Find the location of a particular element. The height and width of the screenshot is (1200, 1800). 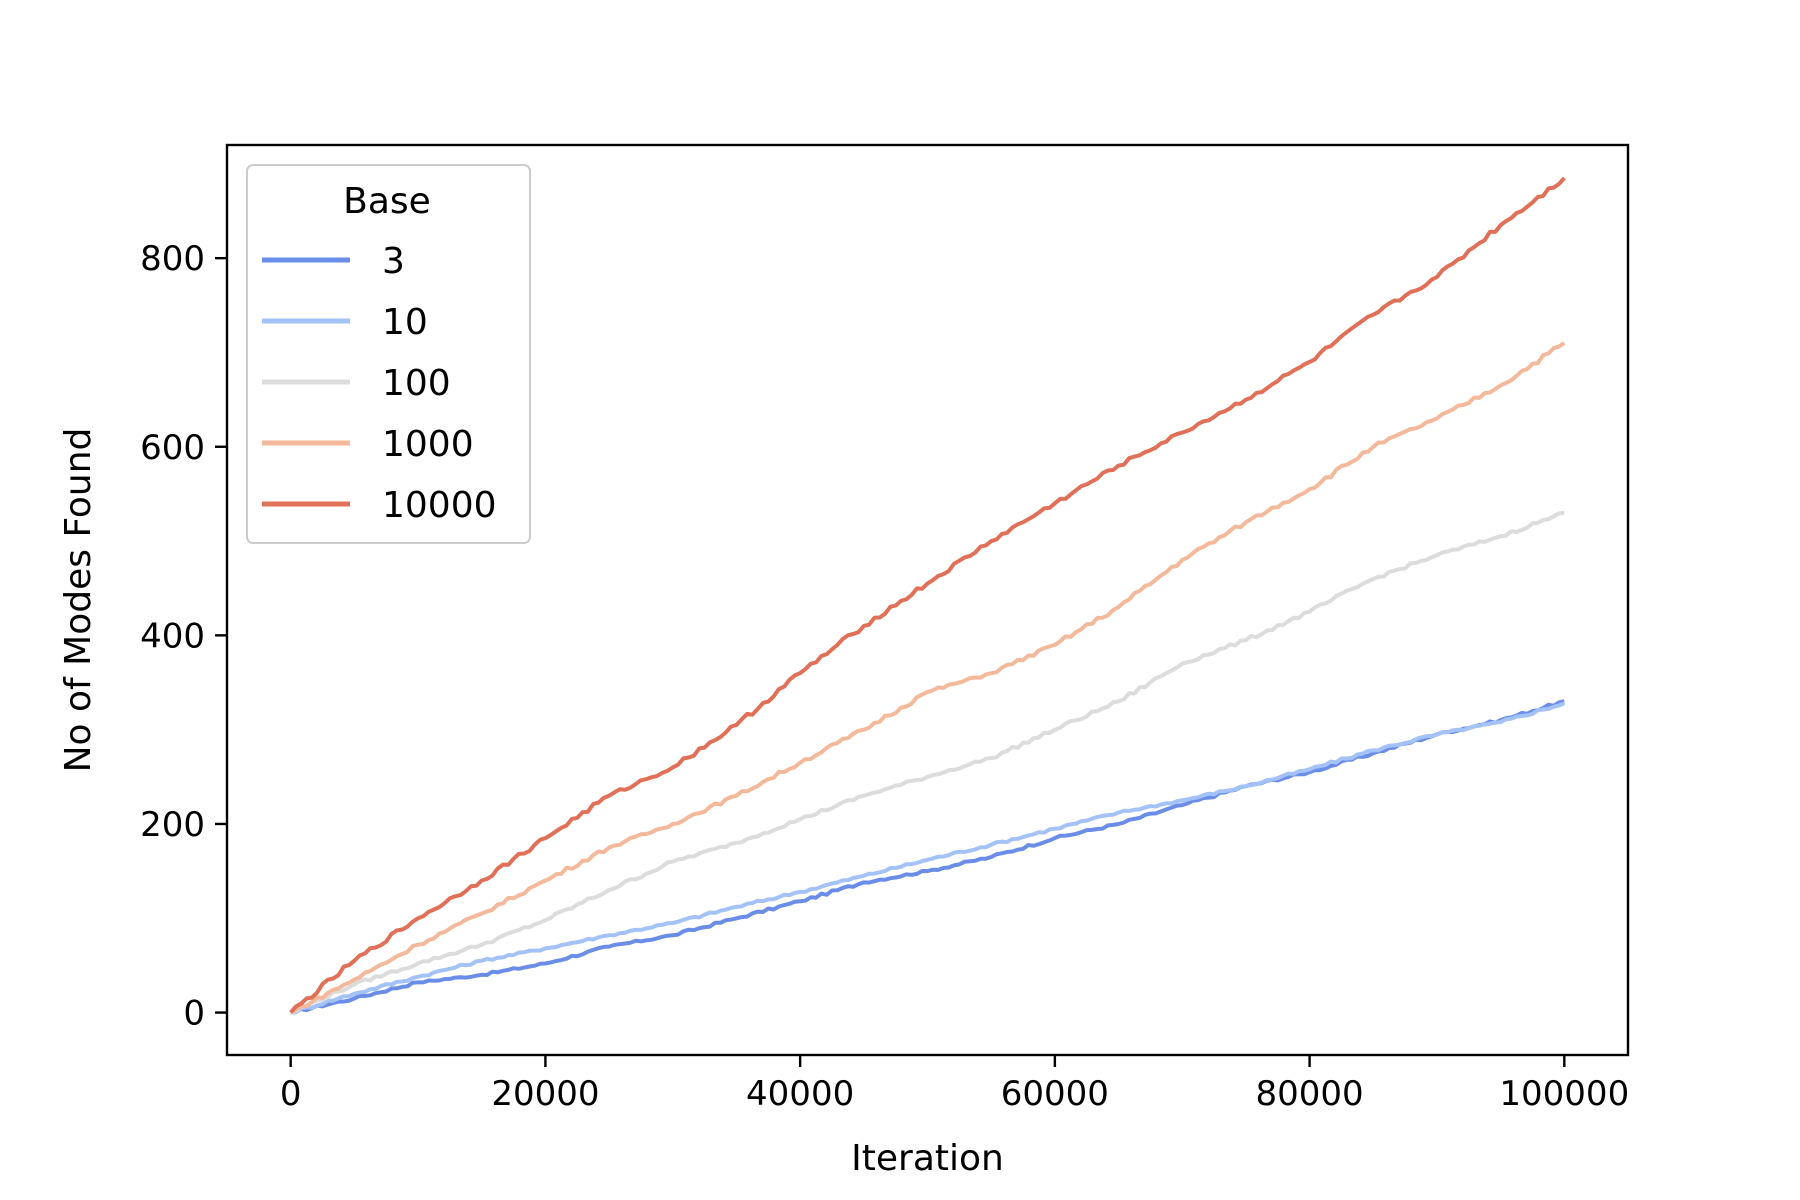

x-tick-label: 80000 is located at coordinates (1310, 1094).